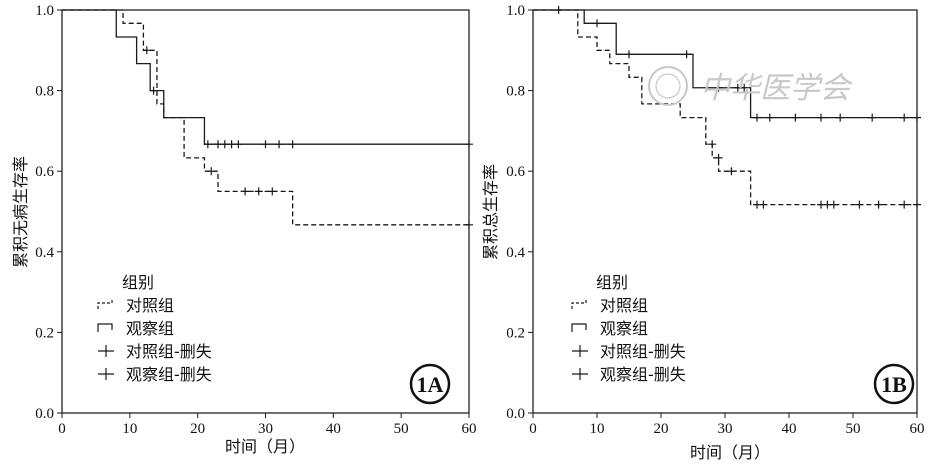  What do you see at coordinates (20, 212) in the screenshot?
I see `y-axis-label: 累积无病生存率` at bounding box center [20, 212].